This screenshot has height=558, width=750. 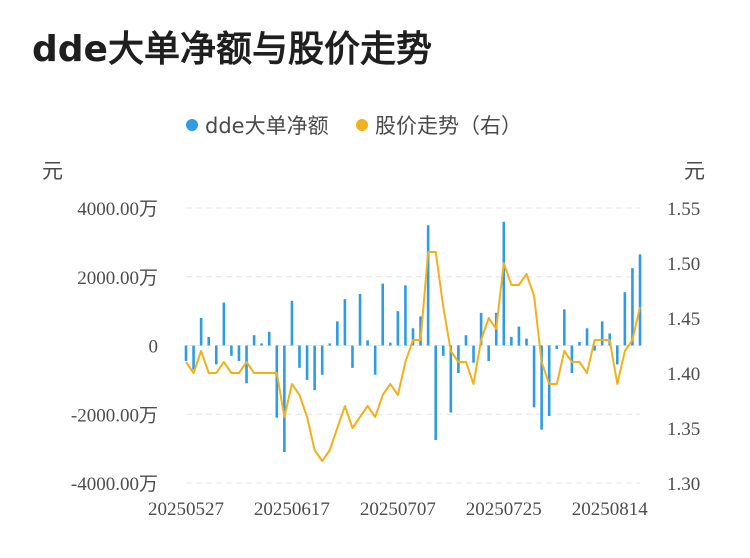 What do you see at coordinates (694, 171) in the screenshot?
I see `right-axis-unit: 元` at bounding box center [694, 171].